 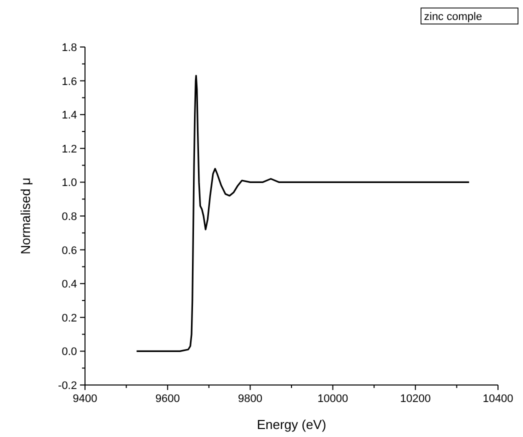 I want to click on y-tick-label: 1.2, so click(x=69, y=149).